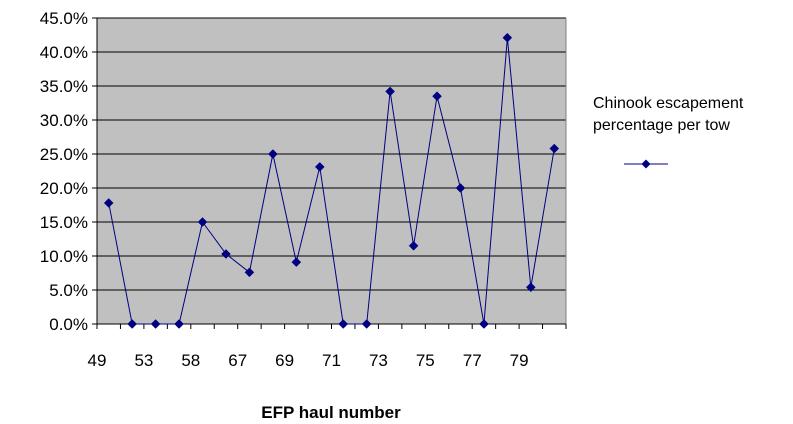  I want to click on y-tick-label: 5.0%, so click(68, 290).